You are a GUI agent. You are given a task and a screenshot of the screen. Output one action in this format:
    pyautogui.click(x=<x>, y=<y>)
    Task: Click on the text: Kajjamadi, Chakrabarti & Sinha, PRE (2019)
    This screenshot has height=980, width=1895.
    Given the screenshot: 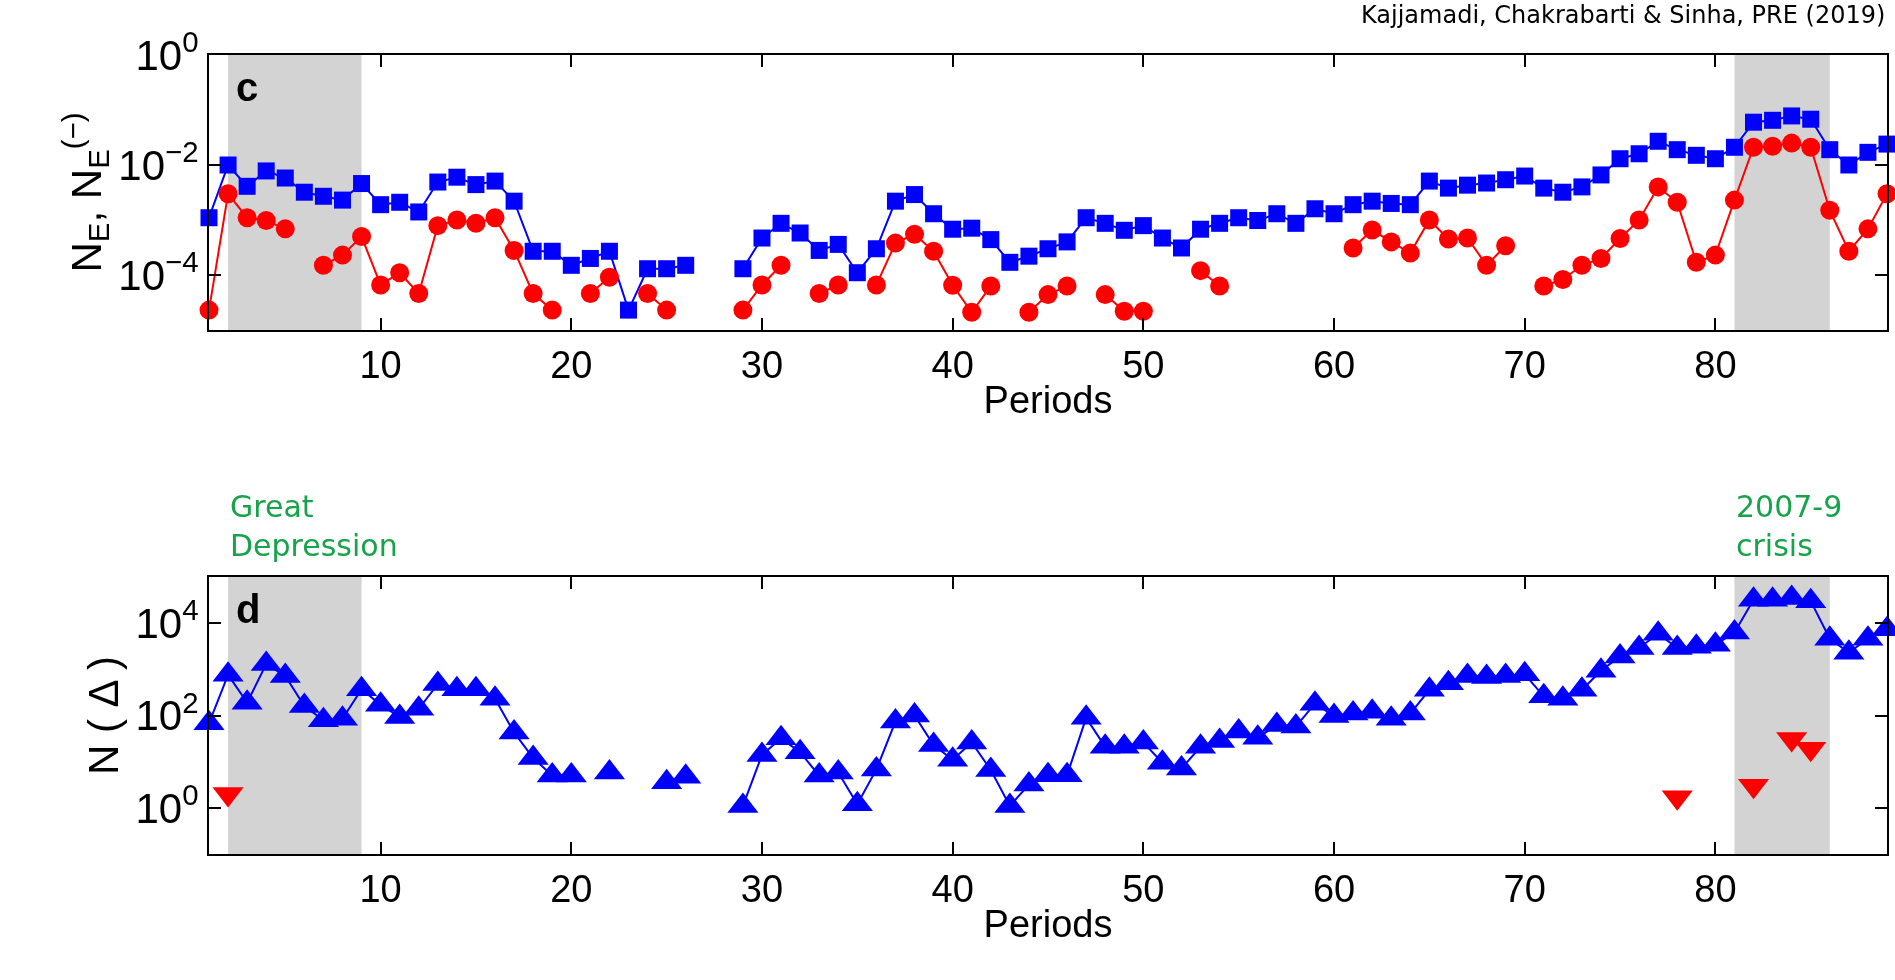 What is the action you would take?
    pyautogui.click(x=1623, y=15)
    